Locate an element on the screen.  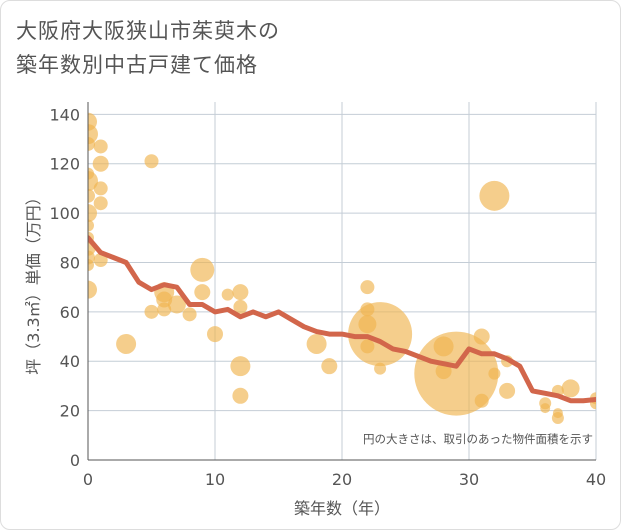
chart-title: 大阪府大阪狭山市茱萸木の 築年数別中古戸建て価格 is located at coordinates (148, 48).